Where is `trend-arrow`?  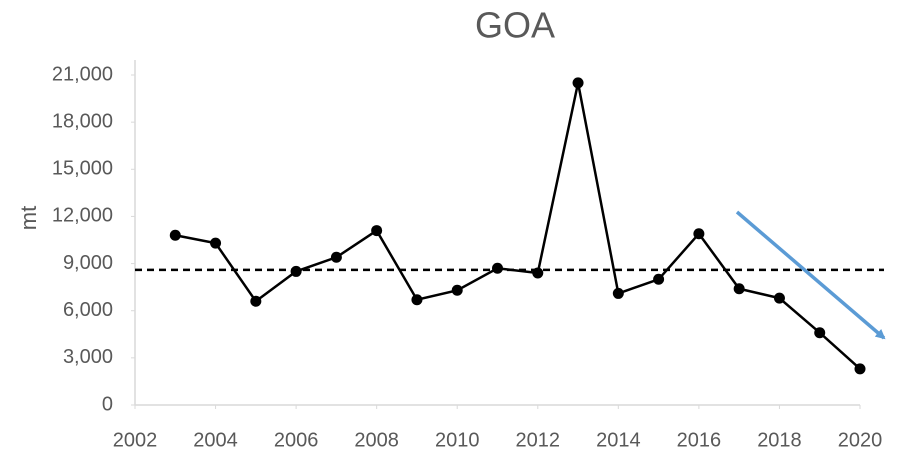 trend-arrow is located at coordinates (810, 275).